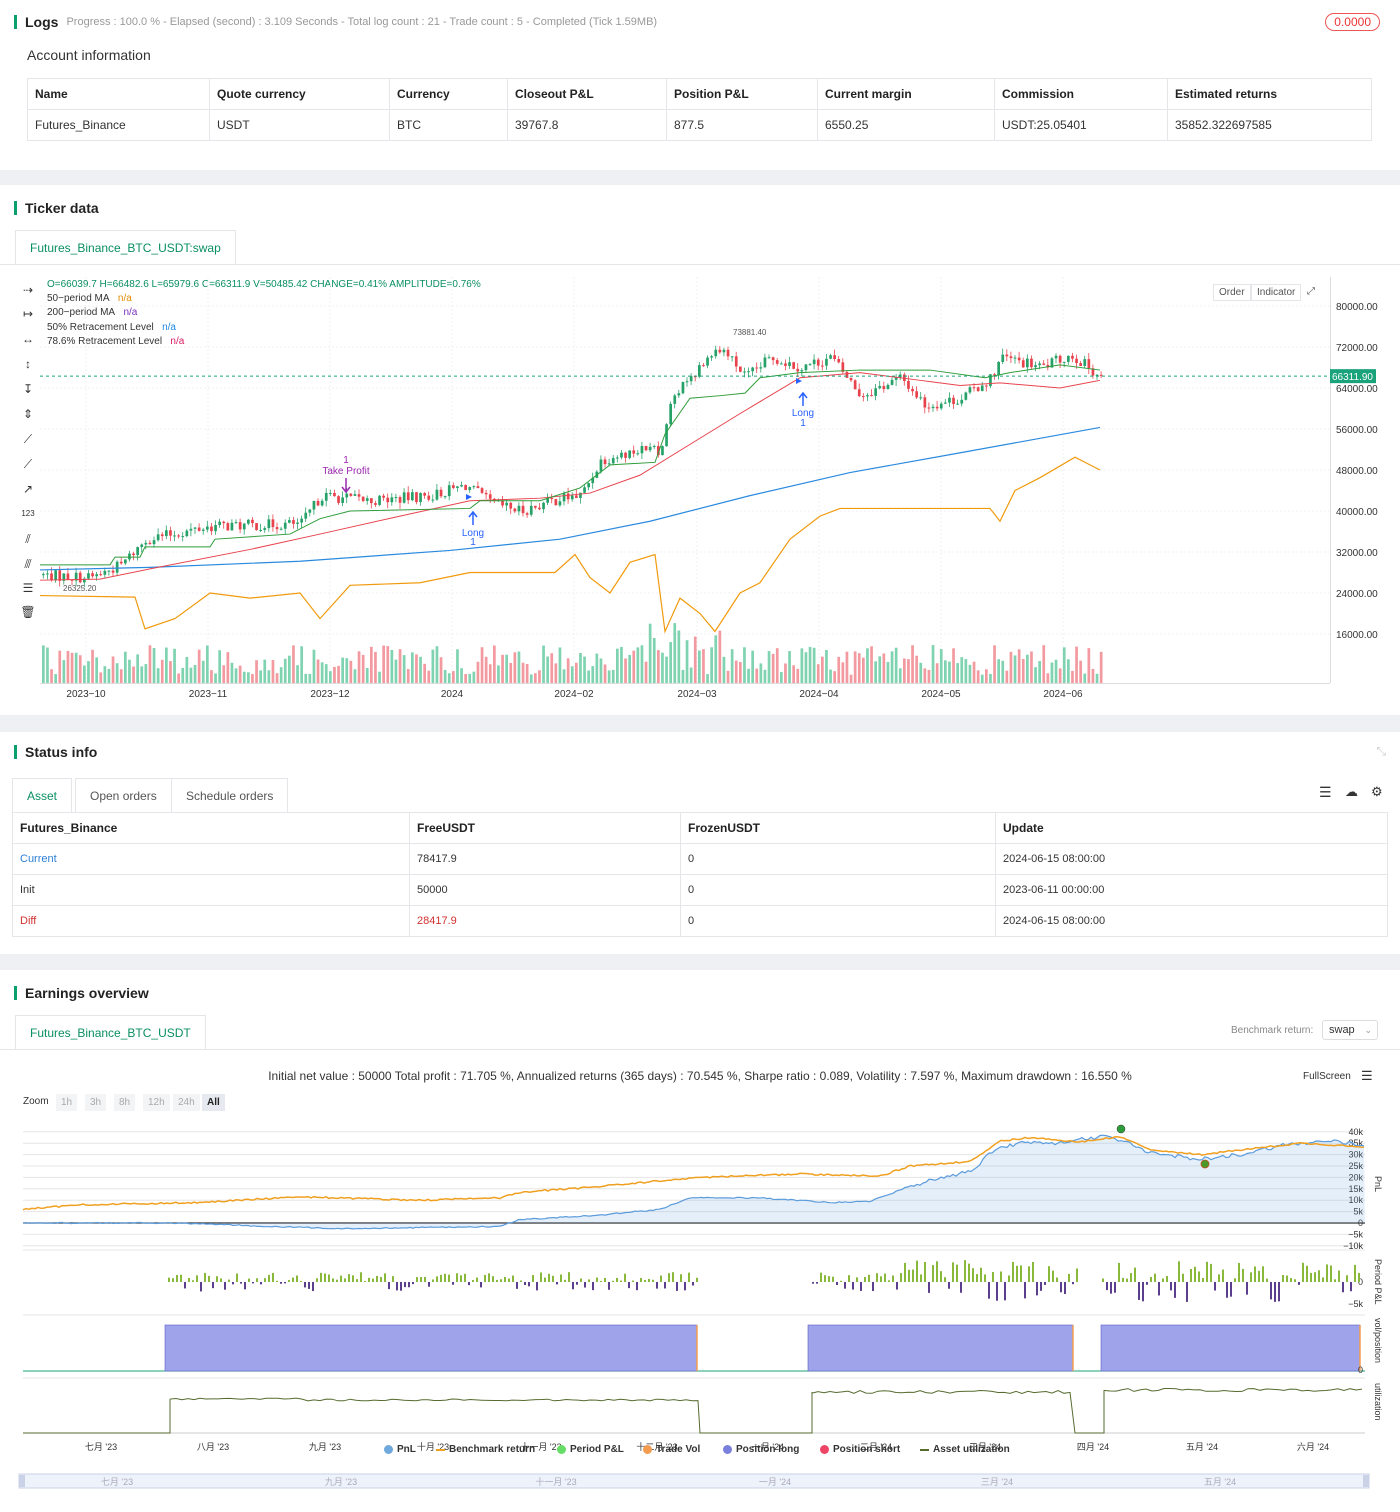 The height and width of the screenshot is (1512, 1400). Describe the element at coordinates (1377, 791) in the screenshot. I see `gear-icon: ⚙` at that location.